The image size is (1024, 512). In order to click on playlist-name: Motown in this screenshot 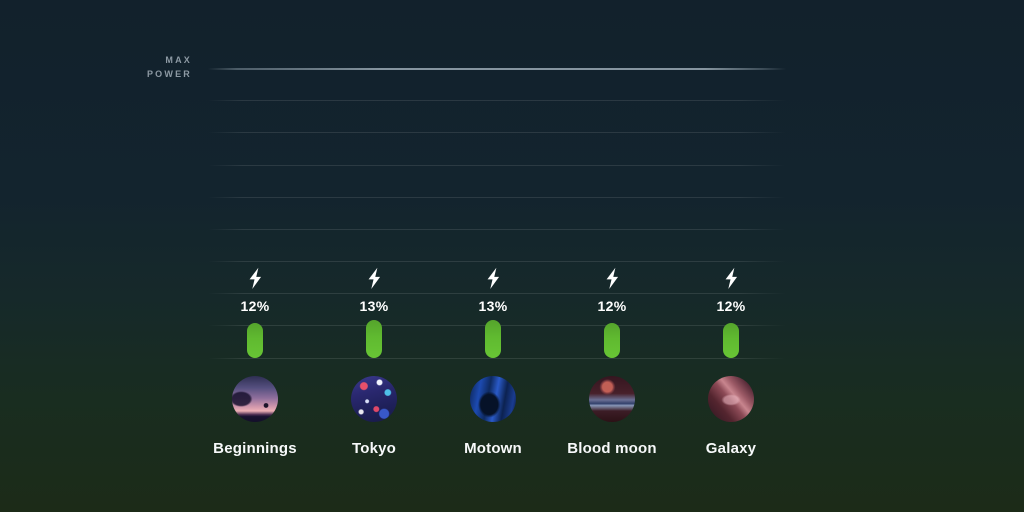, I will do `click(493, 448)`.